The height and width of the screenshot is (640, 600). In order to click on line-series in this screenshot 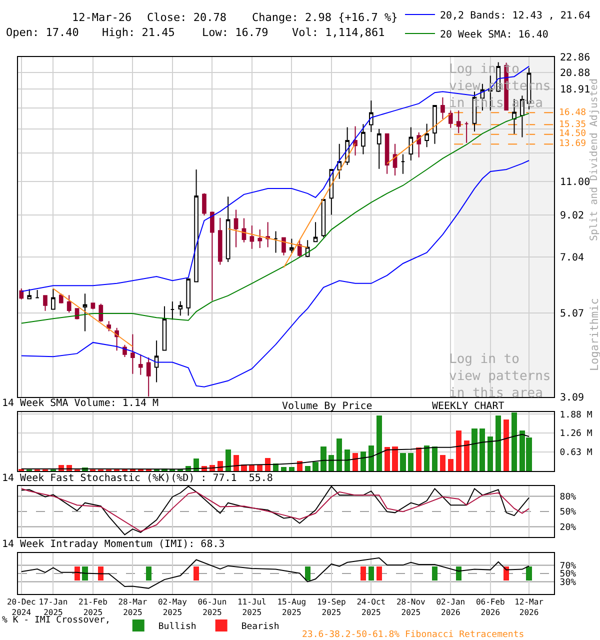, I will do `click(275, 573)`.